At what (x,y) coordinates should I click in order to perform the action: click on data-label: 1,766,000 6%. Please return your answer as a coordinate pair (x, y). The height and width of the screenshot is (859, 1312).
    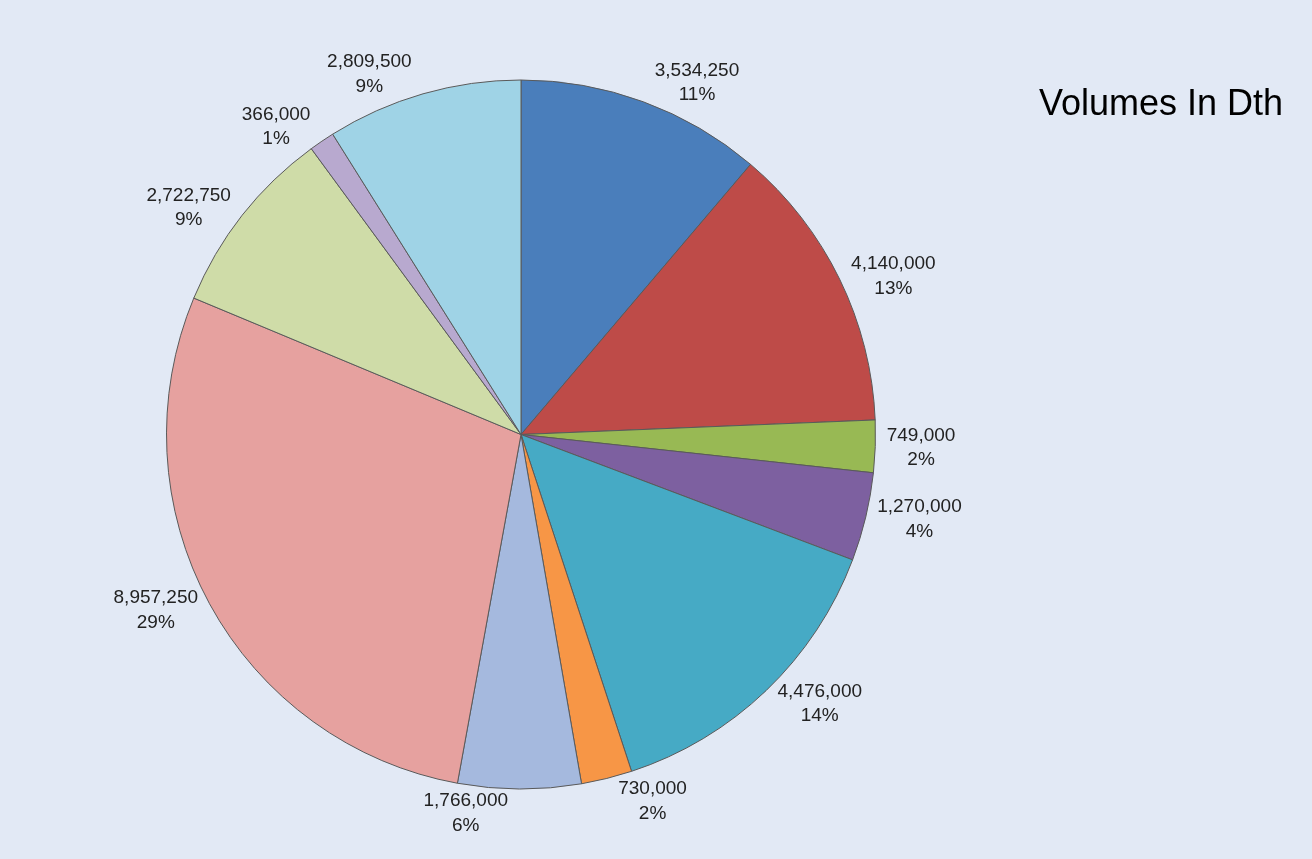
    Looking at the image, I should click on (466, 812).